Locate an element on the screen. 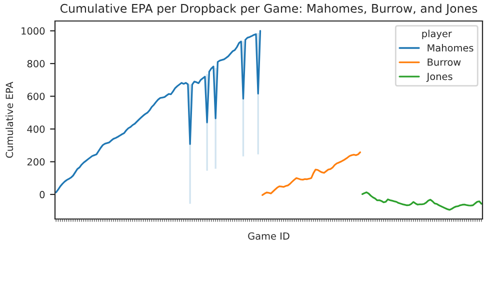 The width and height of the screenshot is (500, 300). legend-label: Mahomes is located at coordinates (451, 48).